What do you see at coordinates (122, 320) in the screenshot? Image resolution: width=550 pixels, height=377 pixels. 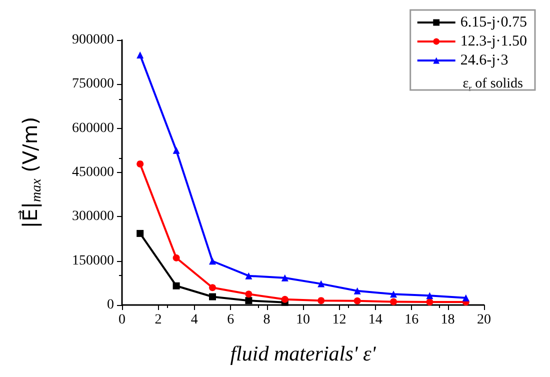 I see `x-tick-label: 0` at bounding box center [122, 320].